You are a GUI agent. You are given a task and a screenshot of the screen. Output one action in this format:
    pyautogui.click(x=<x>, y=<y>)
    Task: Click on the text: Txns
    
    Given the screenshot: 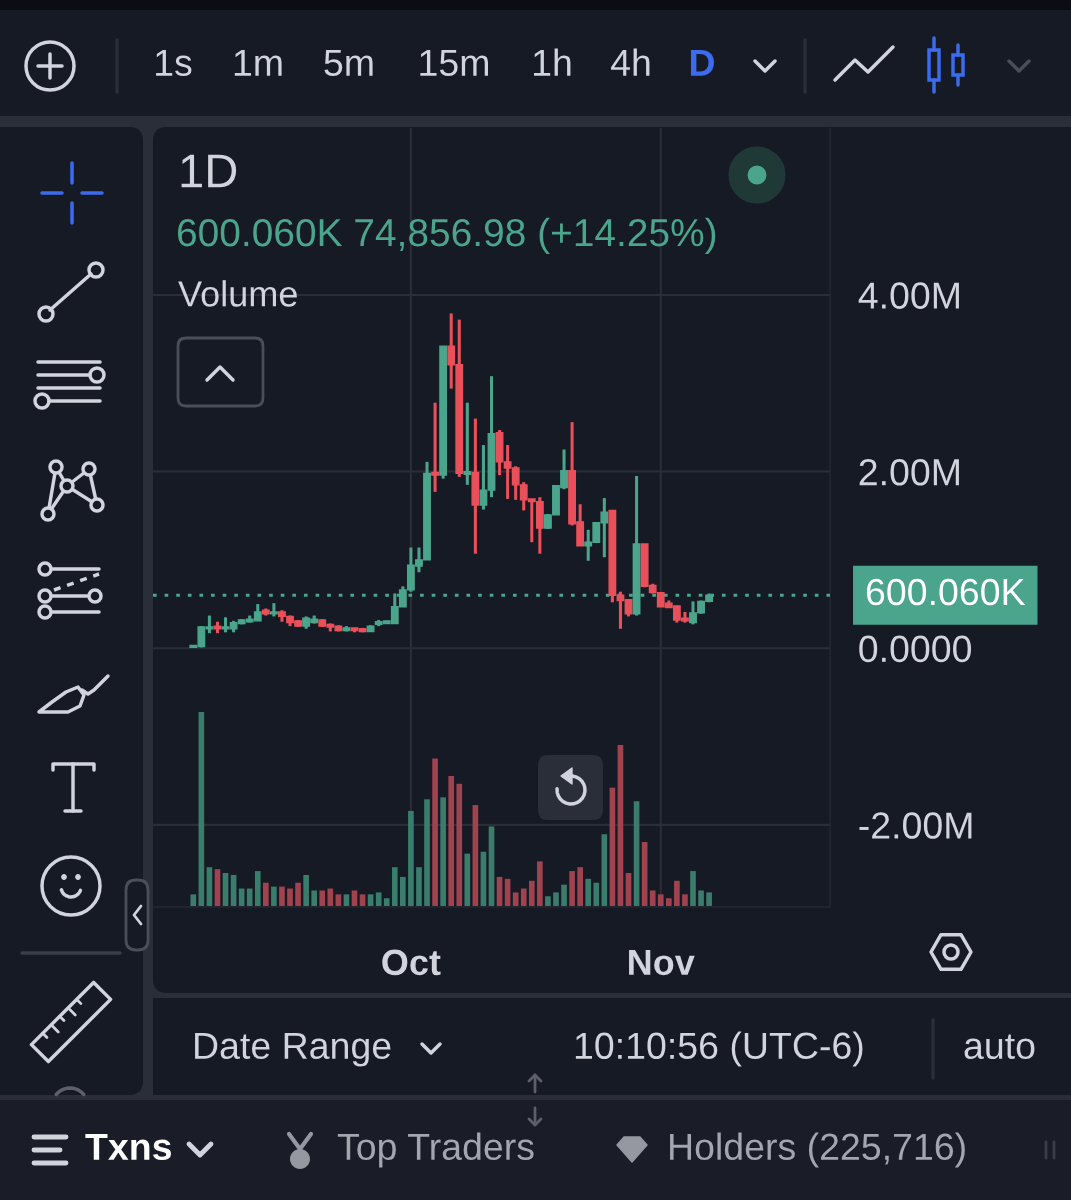 What is the action you would take?
    pyautogui.click(x=128, y=1147)
    